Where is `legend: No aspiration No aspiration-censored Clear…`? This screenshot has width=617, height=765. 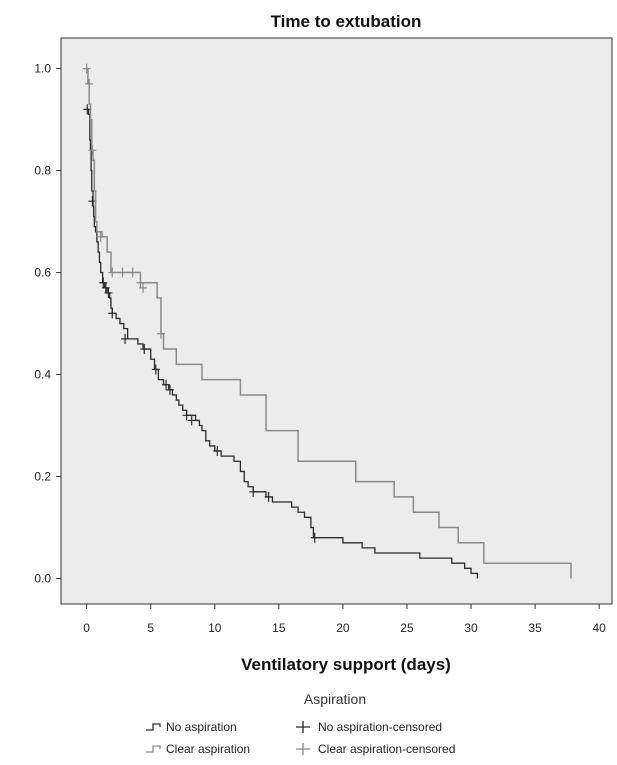 legend: No aspiration No aspiration-censored Clear… is located at coordinates (300, 738).